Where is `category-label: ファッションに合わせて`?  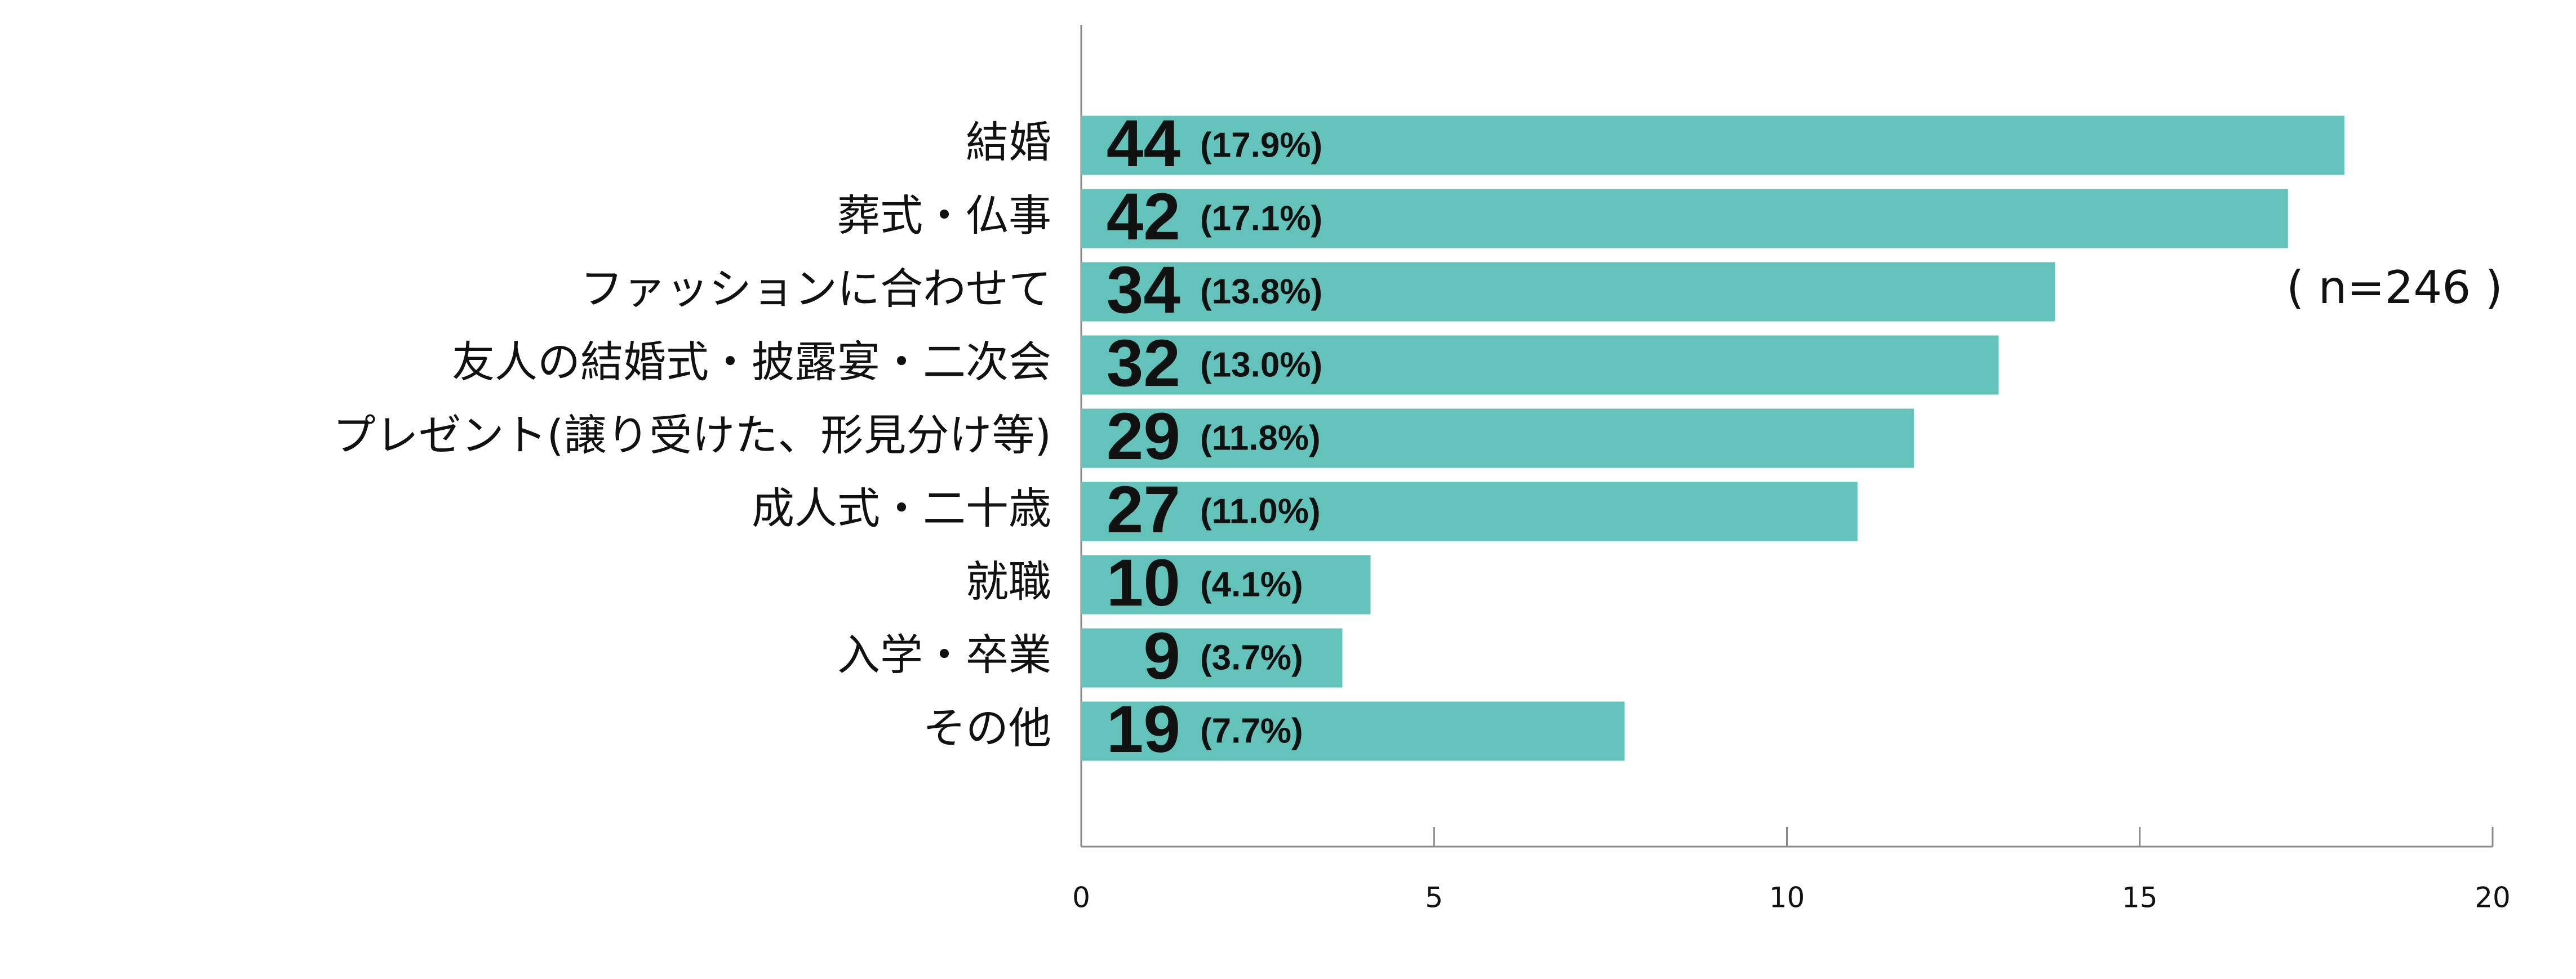
category-label: ファッションに合わせて is located at coordinates (816, 289).